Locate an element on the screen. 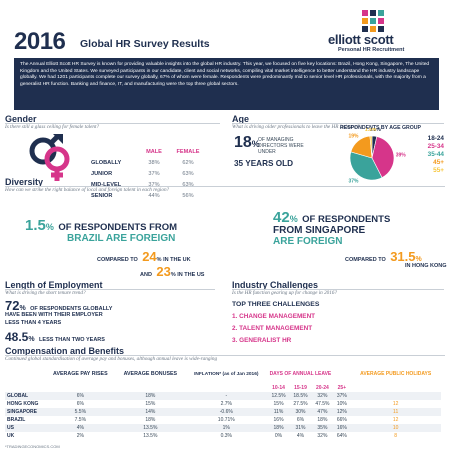 The image size is (453, 453). compensation-title: Compensation and Benefits is located at coordinates (65, 351).